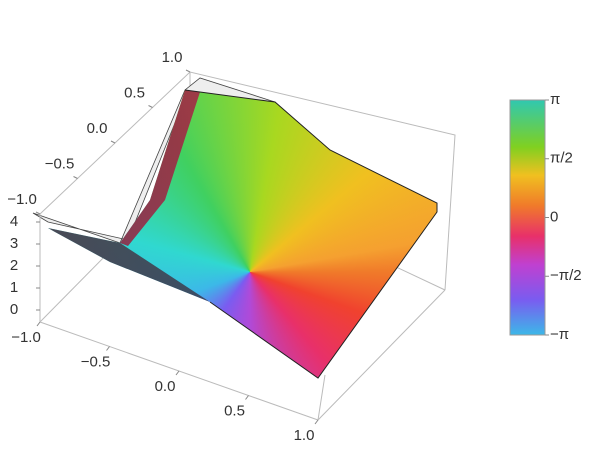 This screenshot has width=605, height=463. Describe the element at coordinates (165, 386) in the screenshot. I see `x-tick-label: 0.0` at that location.